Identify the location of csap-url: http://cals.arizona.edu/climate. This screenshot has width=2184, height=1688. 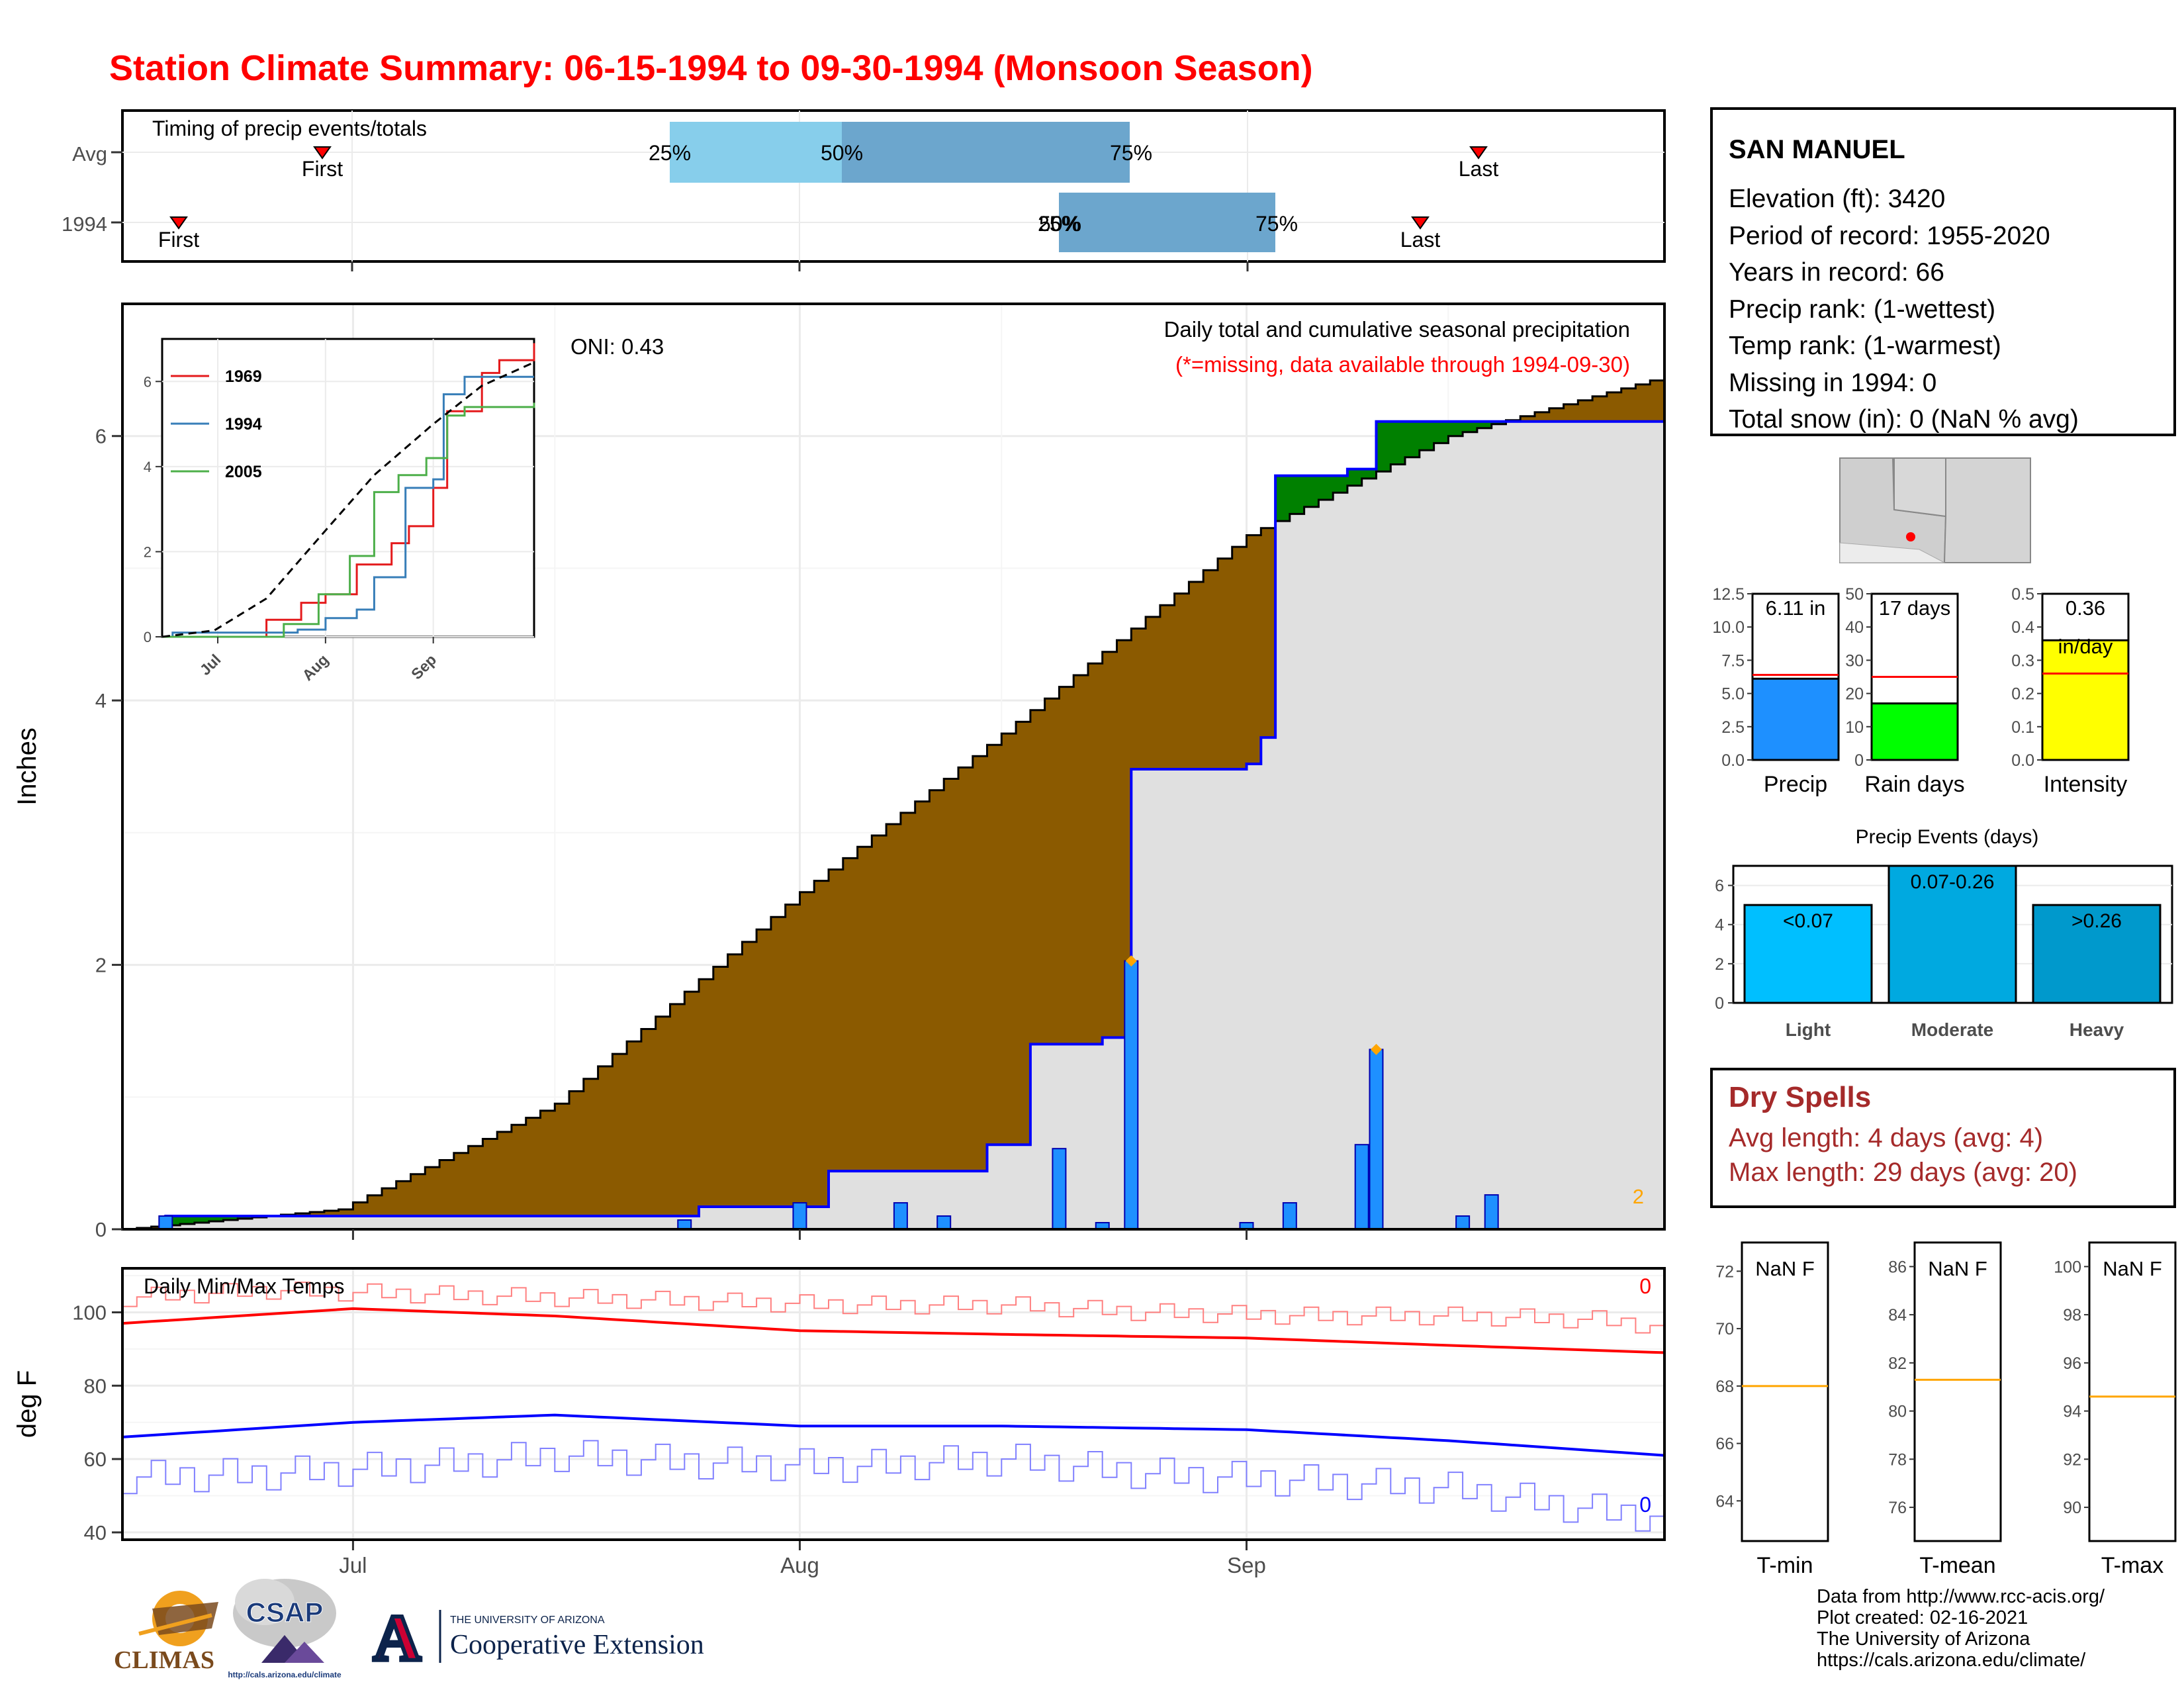
(284, 1674).